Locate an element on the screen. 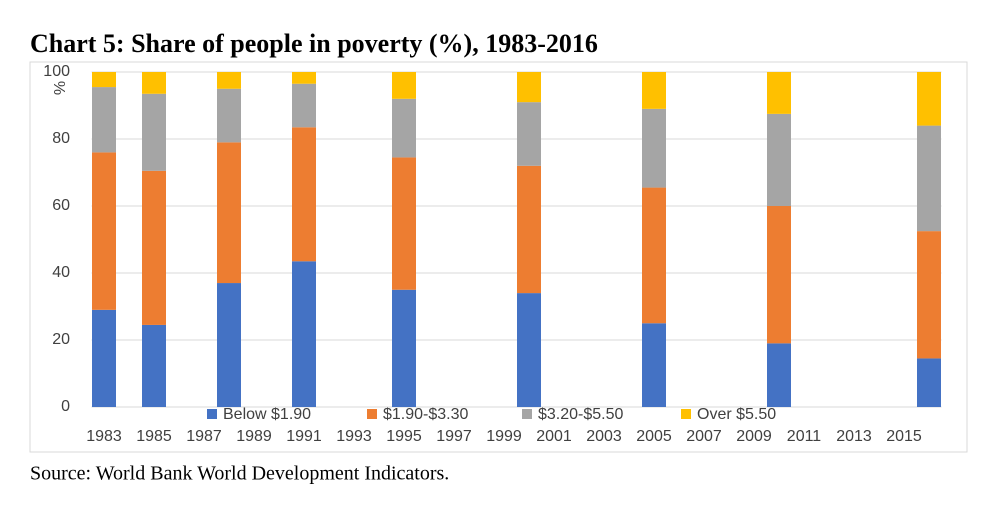 The image size is (1000, 505). x-tick-label: 2009 is located at coordinates (754, 436).